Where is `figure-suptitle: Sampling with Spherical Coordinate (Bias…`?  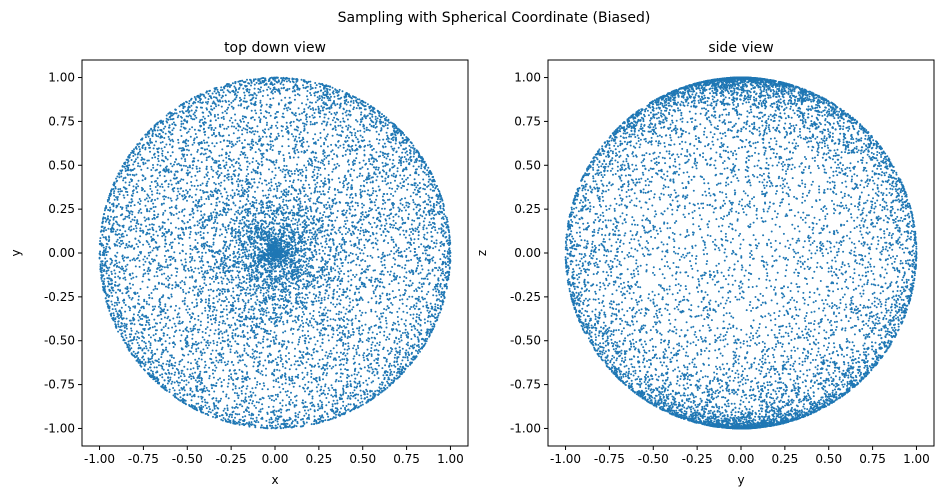
figure-suptitle: Sampling with Spherical Coordinate (Bias… is located at coordinates (494, 18).